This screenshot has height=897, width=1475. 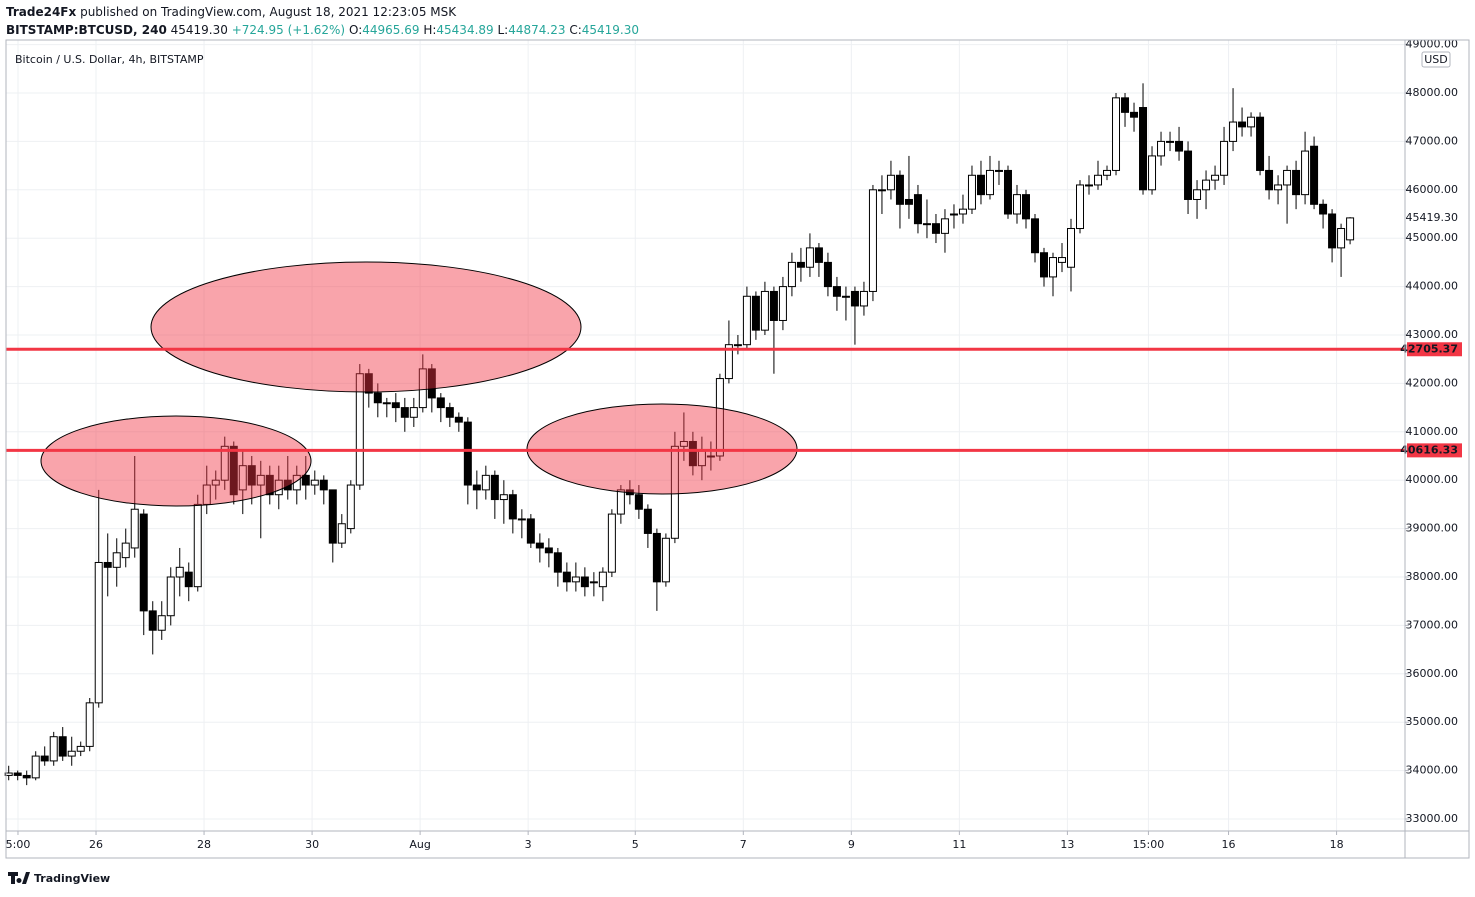 I want to click on currency-box, so click(x=1436, y=59).